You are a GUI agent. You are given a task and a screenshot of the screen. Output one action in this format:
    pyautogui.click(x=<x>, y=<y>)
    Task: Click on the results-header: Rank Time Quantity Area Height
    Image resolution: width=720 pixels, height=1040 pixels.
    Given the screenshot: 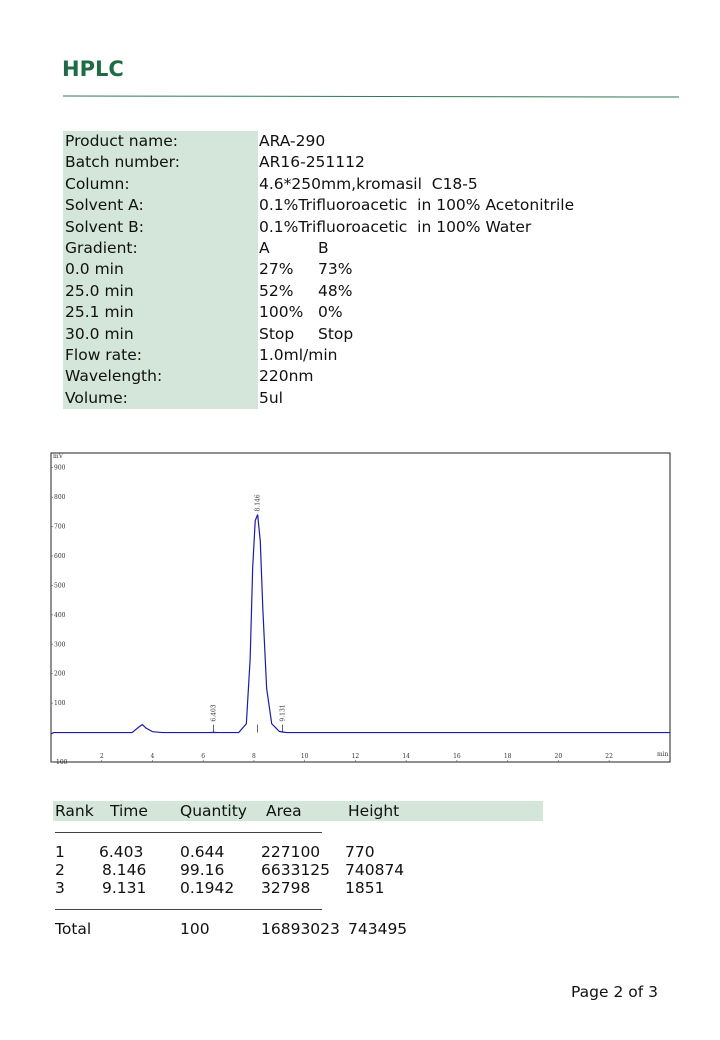 What is the action you would take?
    pyautogui.click(x=298, y=811)
    